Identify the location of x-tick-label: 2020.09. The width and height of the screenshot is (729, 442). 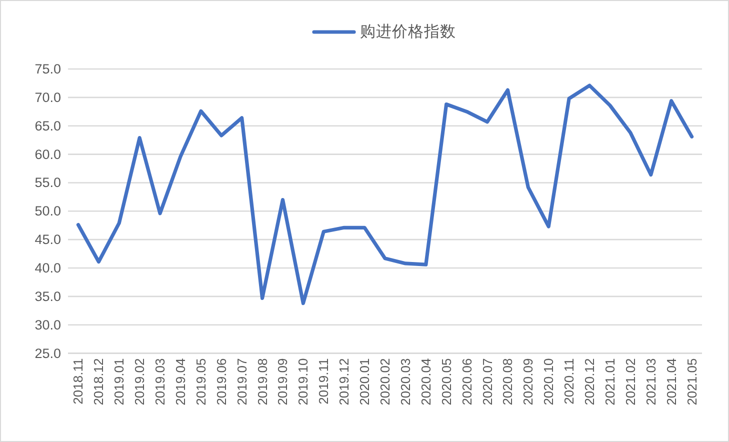
(528, 382).